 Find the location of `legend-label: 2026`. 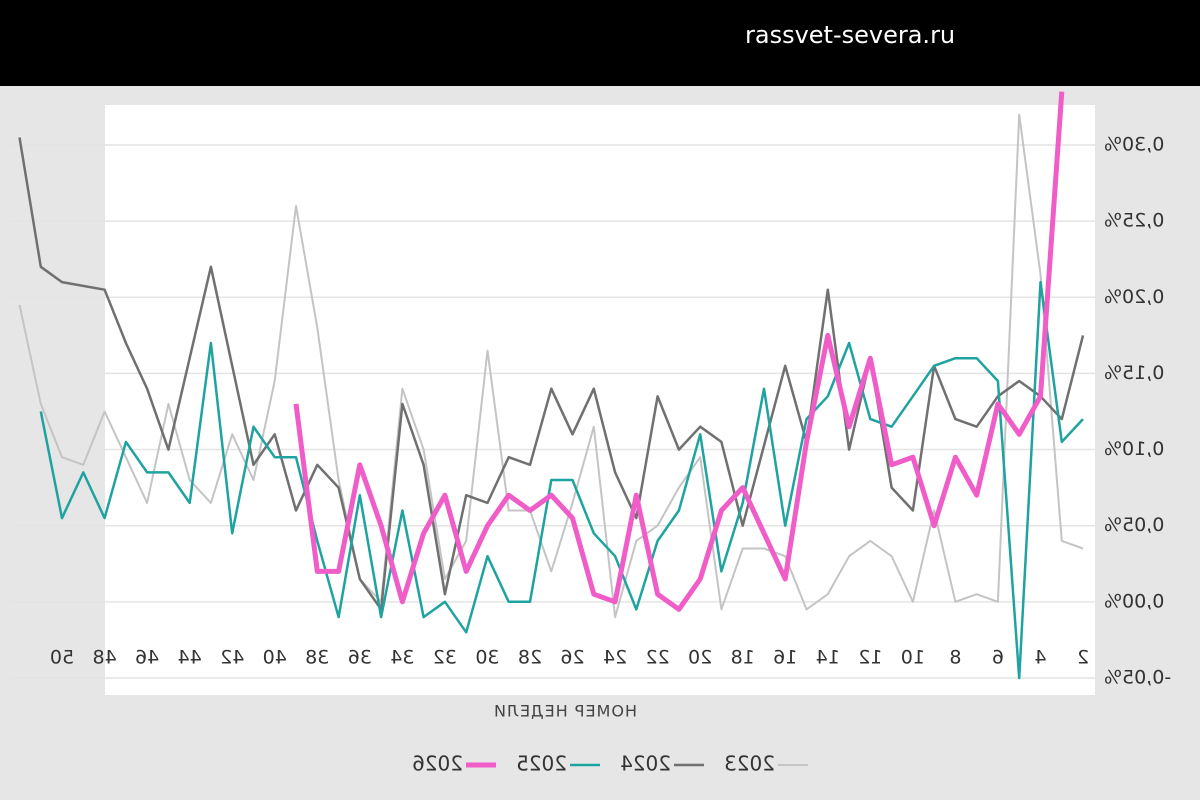

legend-label: 2026 is located at coordinates (437, 764).